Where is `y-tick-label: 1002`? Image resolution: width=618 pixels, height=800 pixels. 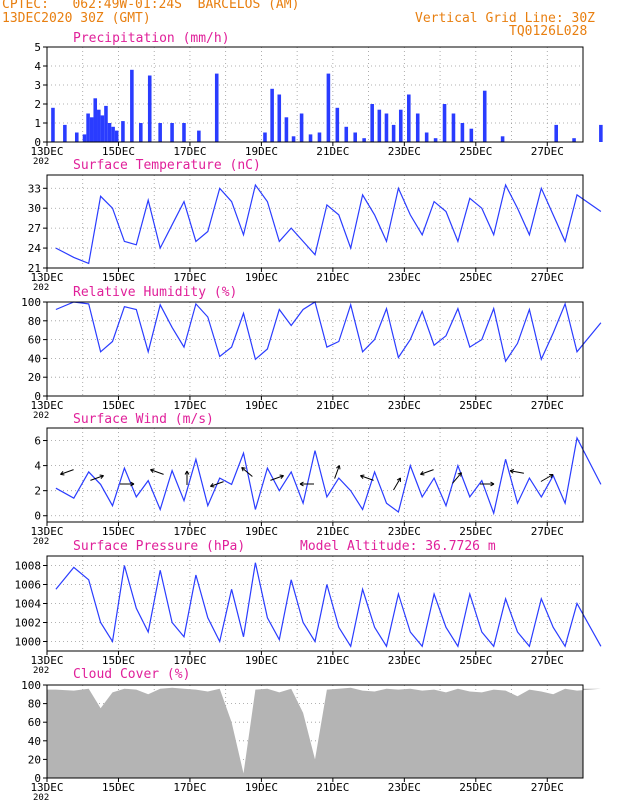 y-tick-label: 1002 is located at coordinates (28, 623).